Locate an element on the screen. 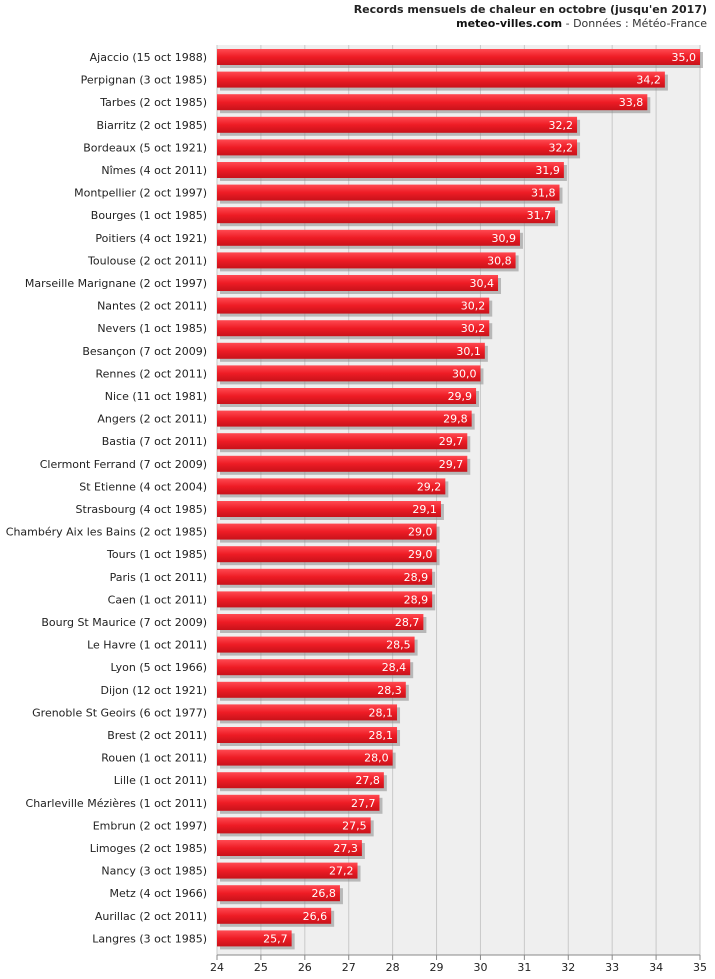 This screenshot has width=715, height=979. value-label: 33,8 is located at coordinates (631, 102).